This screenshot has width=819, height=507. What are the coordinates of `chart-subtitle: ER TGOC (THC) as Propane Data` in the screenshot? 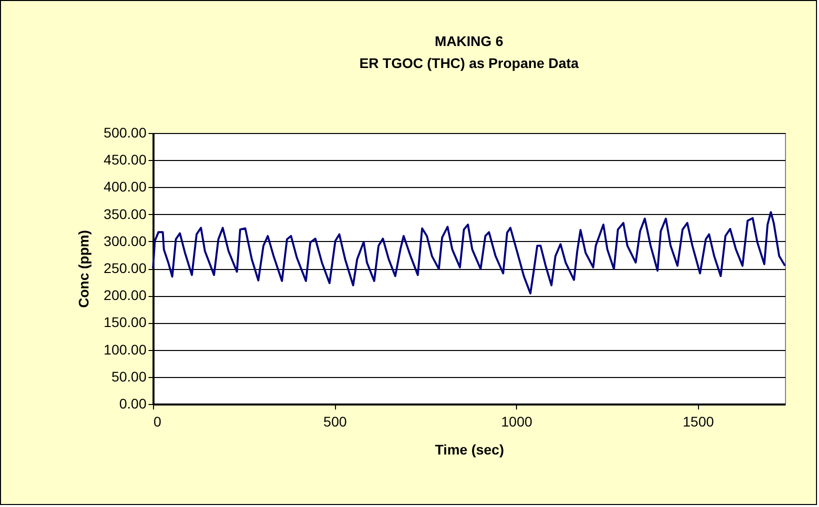 It's located at (469, 63).